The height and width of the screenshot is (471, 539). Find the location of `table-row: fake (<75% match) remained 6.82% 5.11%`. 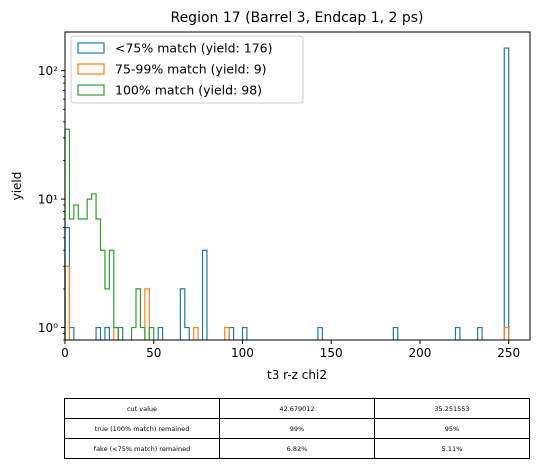

table-row: fake (<75% match) remained 6.82% 5.11% is located at coordinates (297, 448).